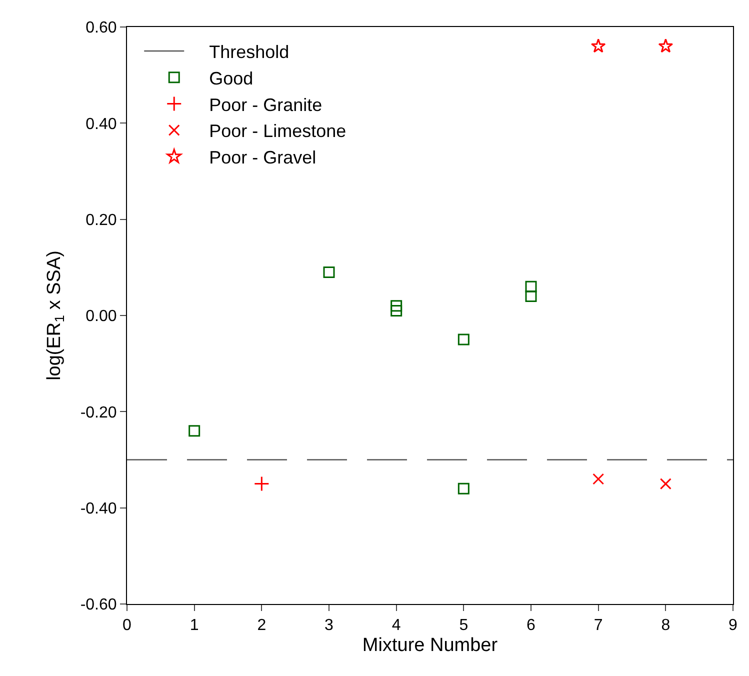 Image resolution: width=749 pixels, height=676 pixels. Describe the element at coordinates (231, 78) in the screenshot. I see `legend-label: Good` at that location.